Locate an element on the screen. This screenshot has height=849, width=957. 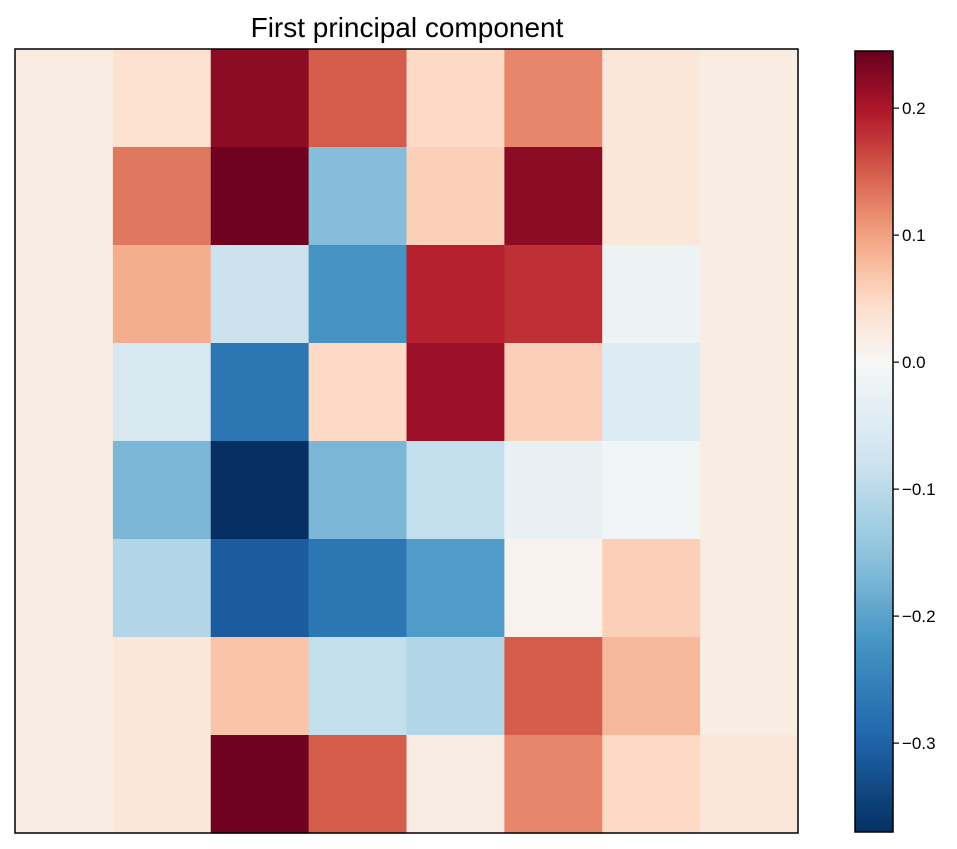
heatmap-cell-r7-c6 is located at coordinates (651, 784).